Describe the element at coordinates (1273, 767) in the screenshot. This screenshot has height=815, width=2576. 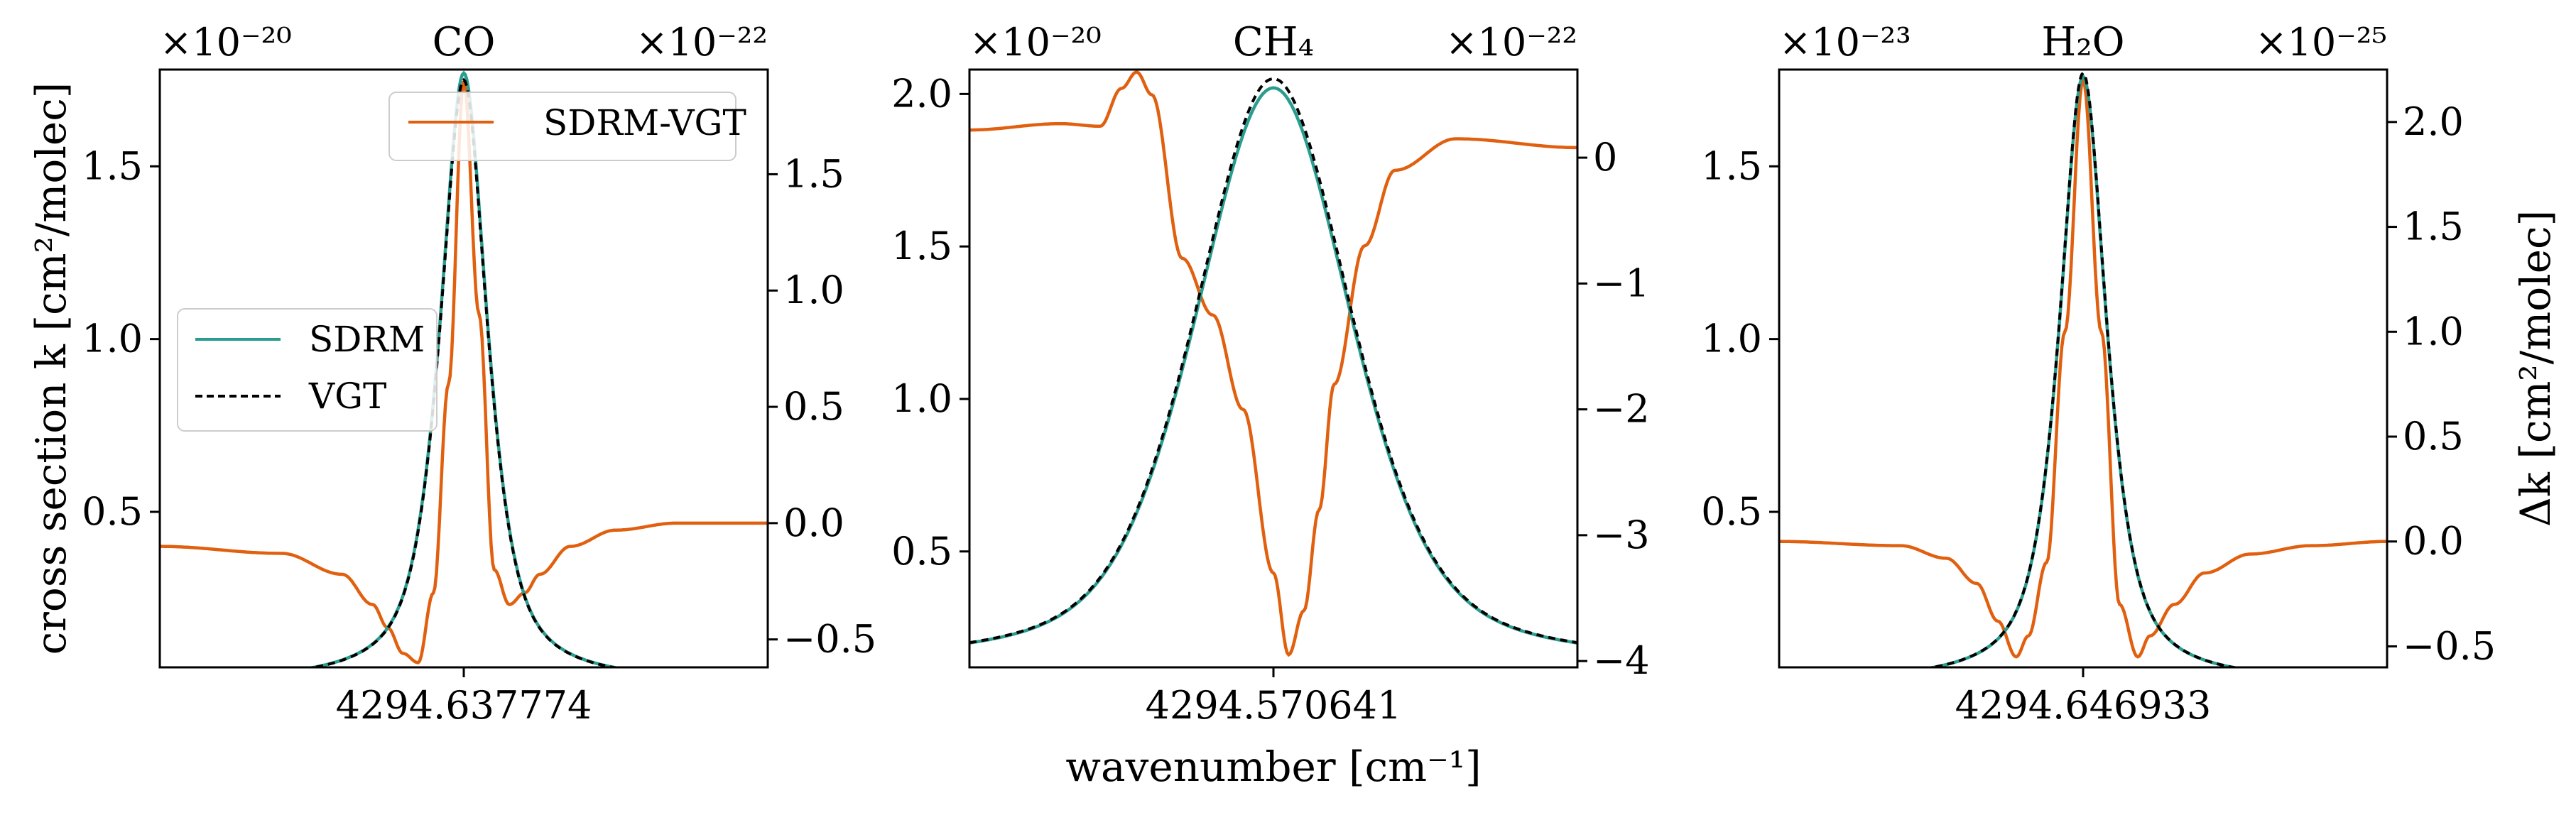
I see `x-axis-label: wavenumber [cm⁻¹]` at that location.